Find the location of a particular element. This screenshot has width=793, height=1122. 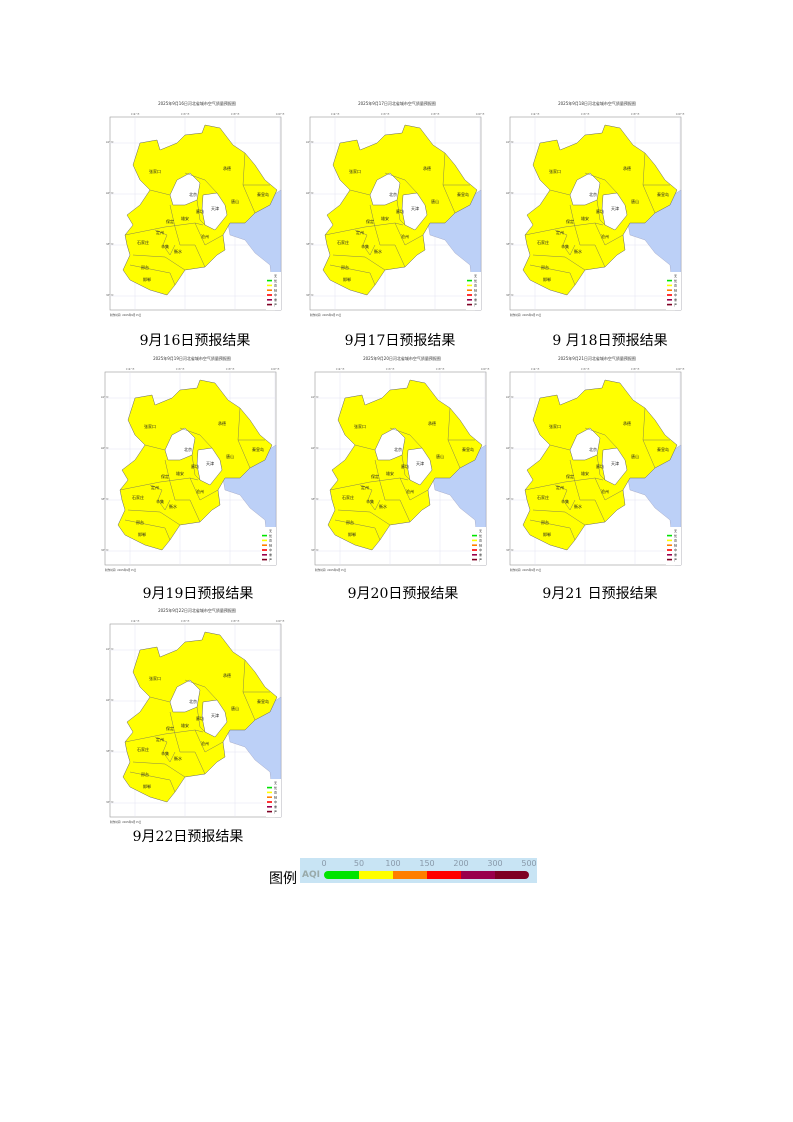

map-footer: 制作时间: 2025年9月15日 is located at coordinates (126, 822).